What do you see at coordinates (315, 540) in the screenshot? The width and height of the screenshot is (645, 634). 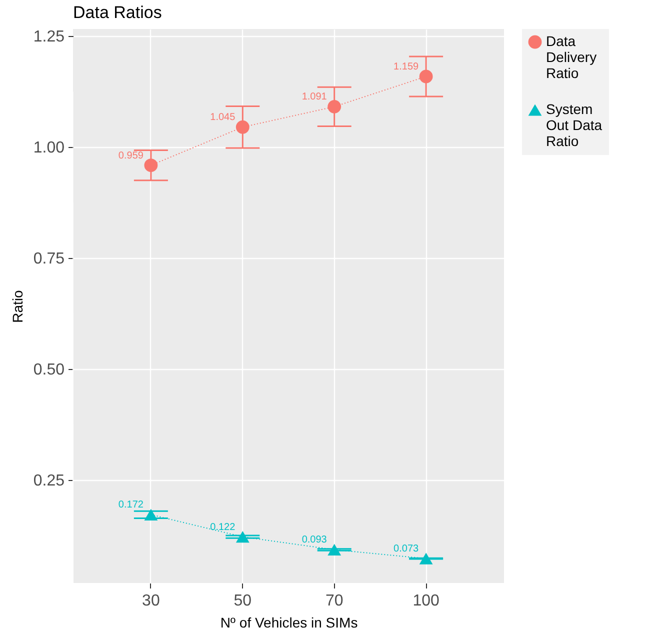 I see `data-label: 0.093` at bounding box center [315, 540].